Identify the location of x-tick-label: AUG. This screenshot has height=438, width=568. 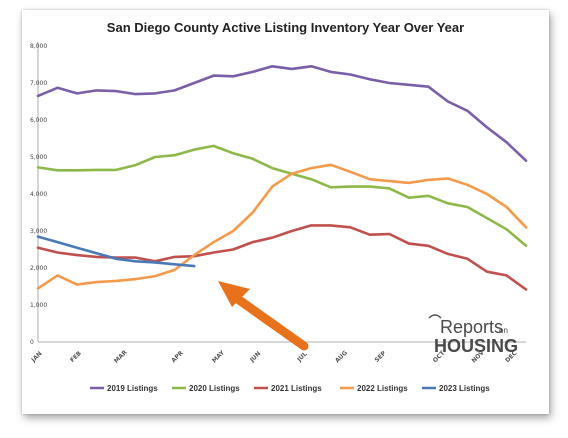
(341, 356).